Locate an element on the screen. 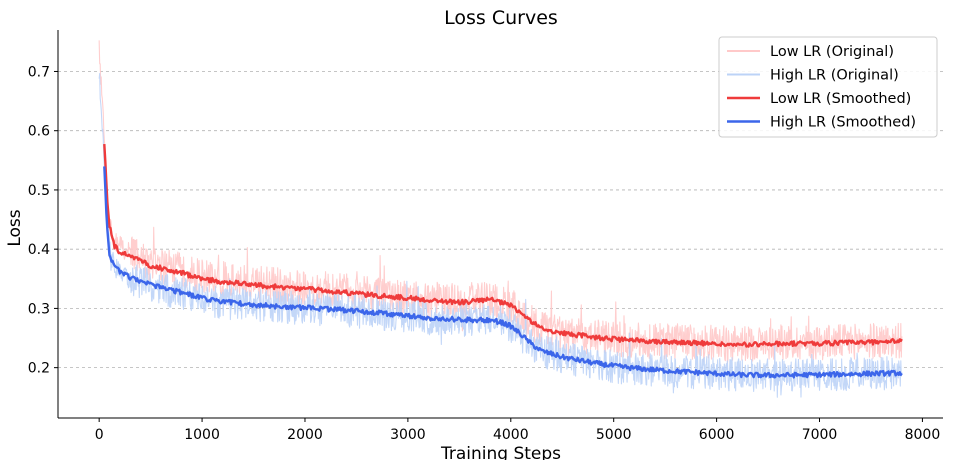  x-axis-label: Training Steps is located at coordinates (500, 452).